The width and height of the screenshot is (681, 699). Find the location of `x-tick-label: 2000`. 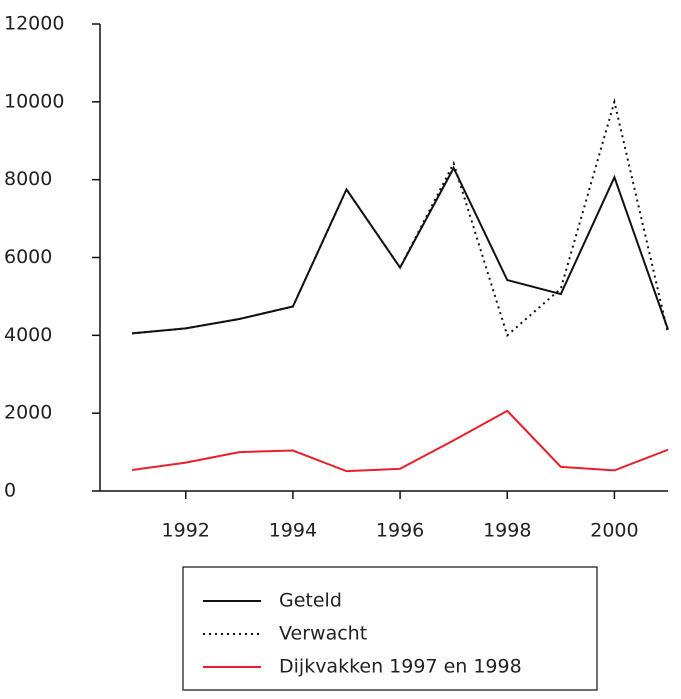

x-tick-label: 2000 is located at coordinates (614, 531).